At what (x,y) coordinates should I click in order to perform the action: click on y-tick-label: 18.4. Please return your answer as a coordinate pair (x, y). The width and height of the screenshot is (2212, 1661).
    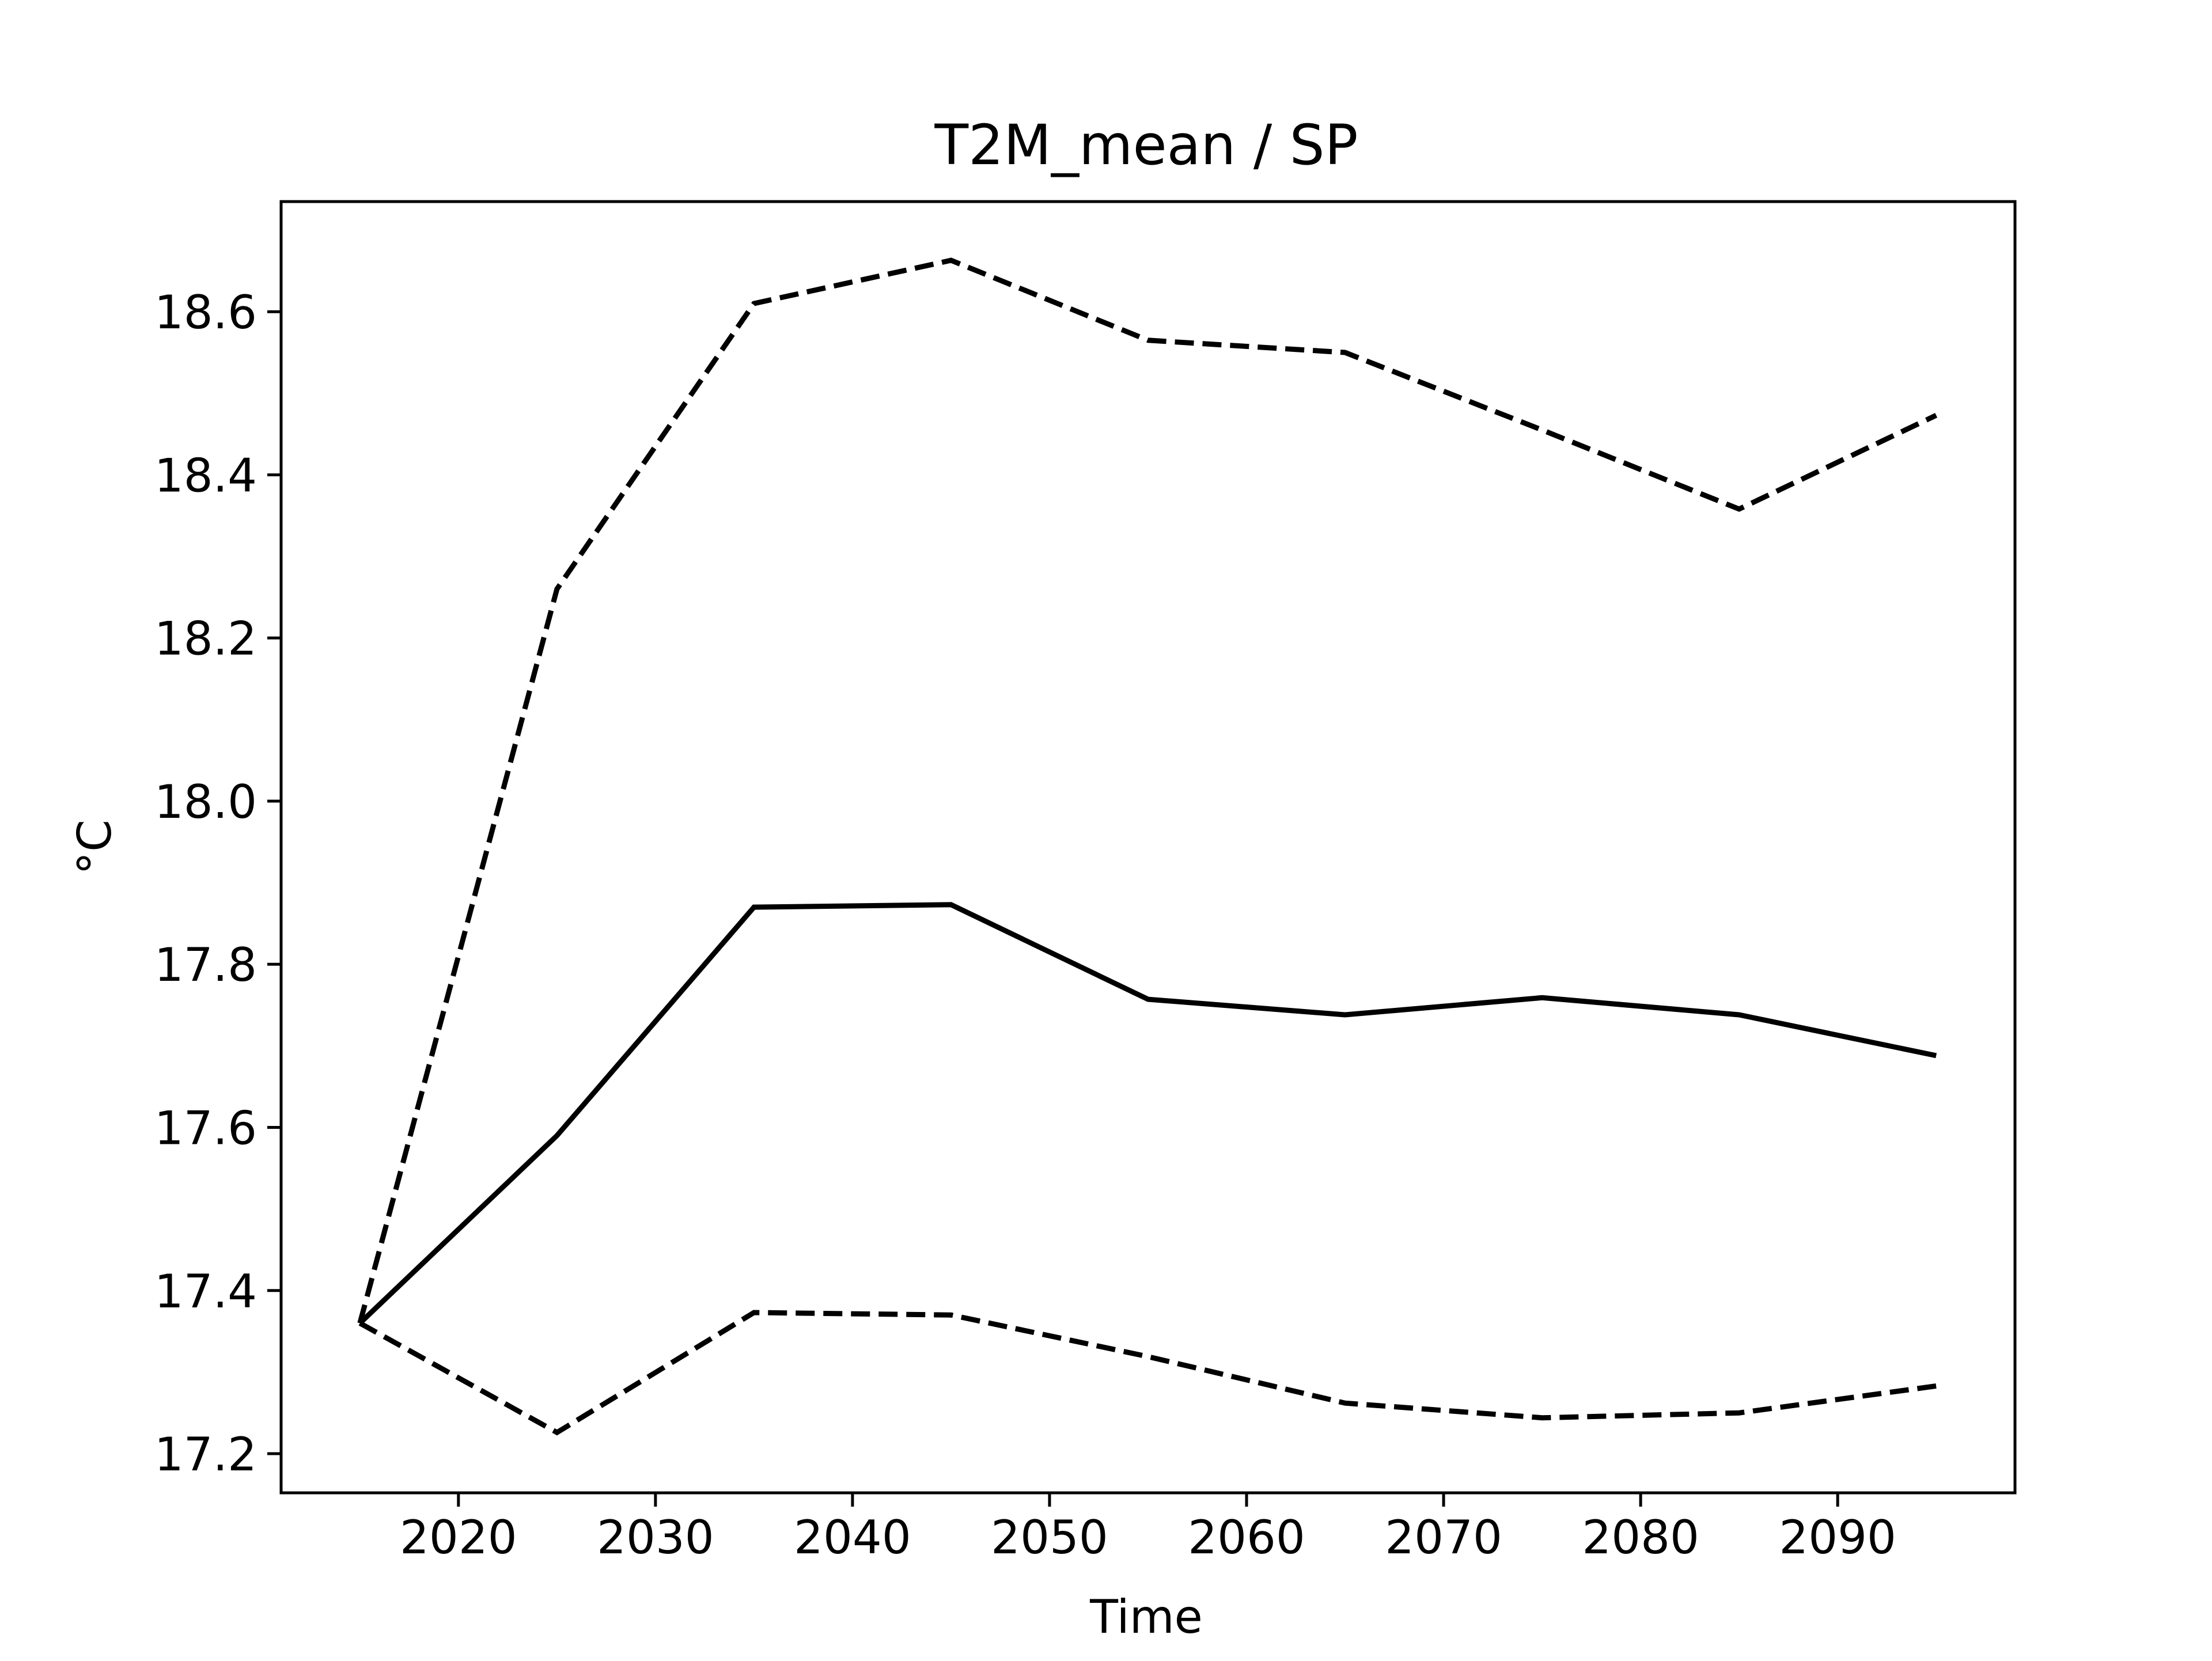
    Looking at the image, I should click on (205, 475).